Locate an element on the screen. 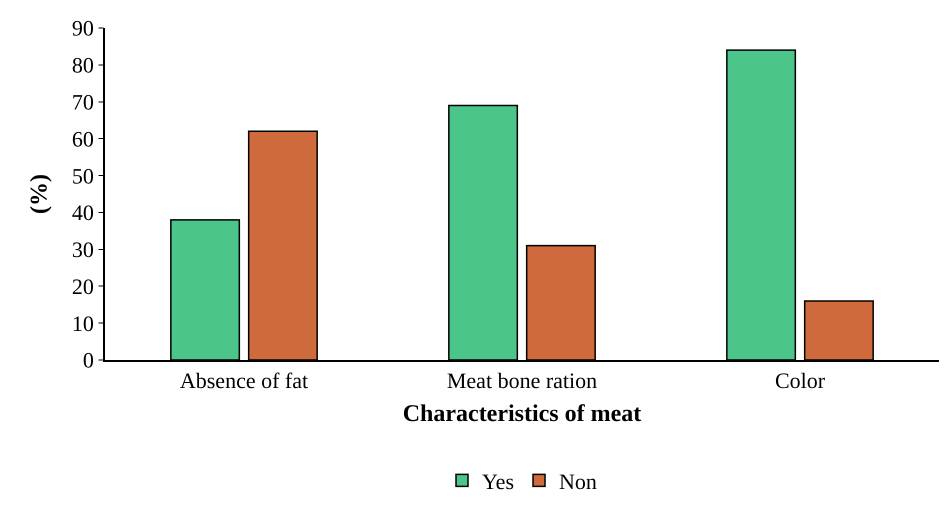 This screenshot has width=944, height=506. y-tick-label: 0 is located at coordinates (88, 360).